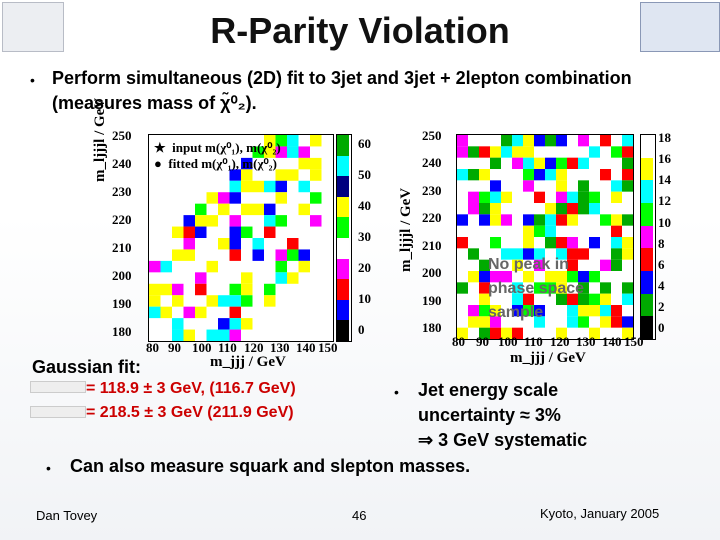 The image size is (720, 540). What do you see at coordinates (87, 367) in the screenshot?
I see `gaussian-heading: Gaussian fit:` at bounding box center [87, 367].